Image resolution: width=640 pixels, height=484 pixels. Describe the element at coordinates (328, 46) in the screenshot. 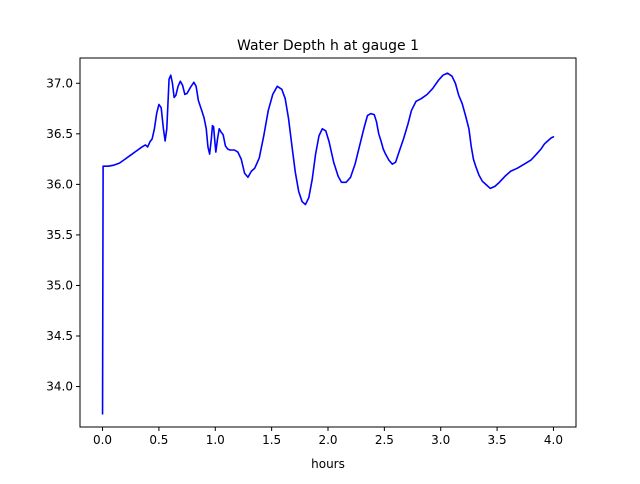

I see `chart-title: Water Depth h at gauge 1` at that location.